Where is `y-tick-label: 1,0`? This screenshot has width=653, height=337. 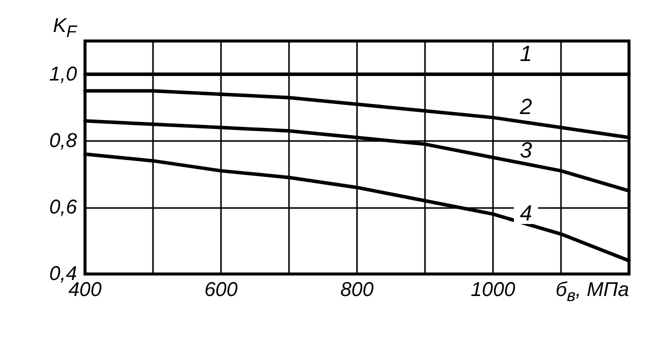 y-tick-label: 1,0 is located at coordinates (63, 74).